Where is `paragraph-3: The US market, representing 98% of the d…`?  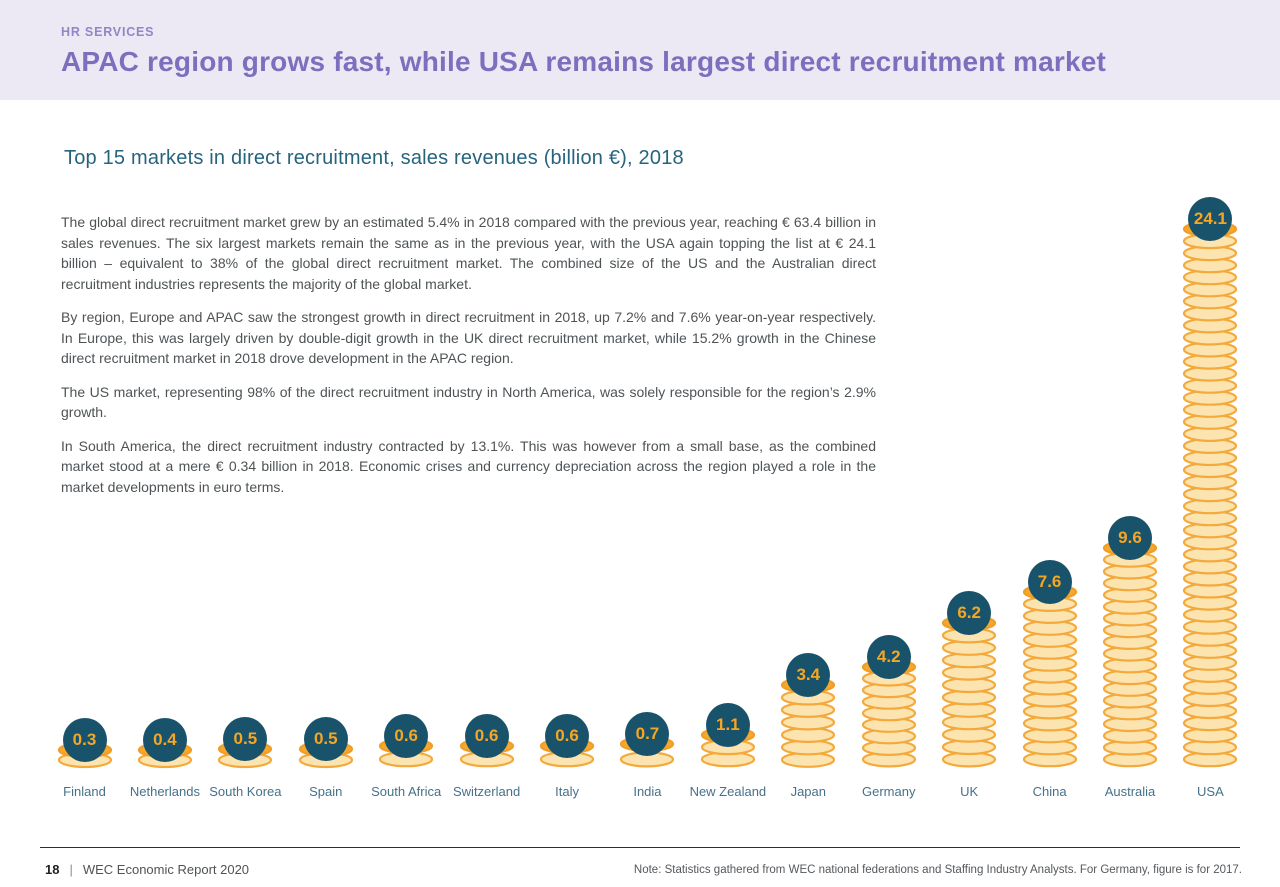
paragraph-3: The US market, representing 98% of the d… is located at coordinates (468, 402).